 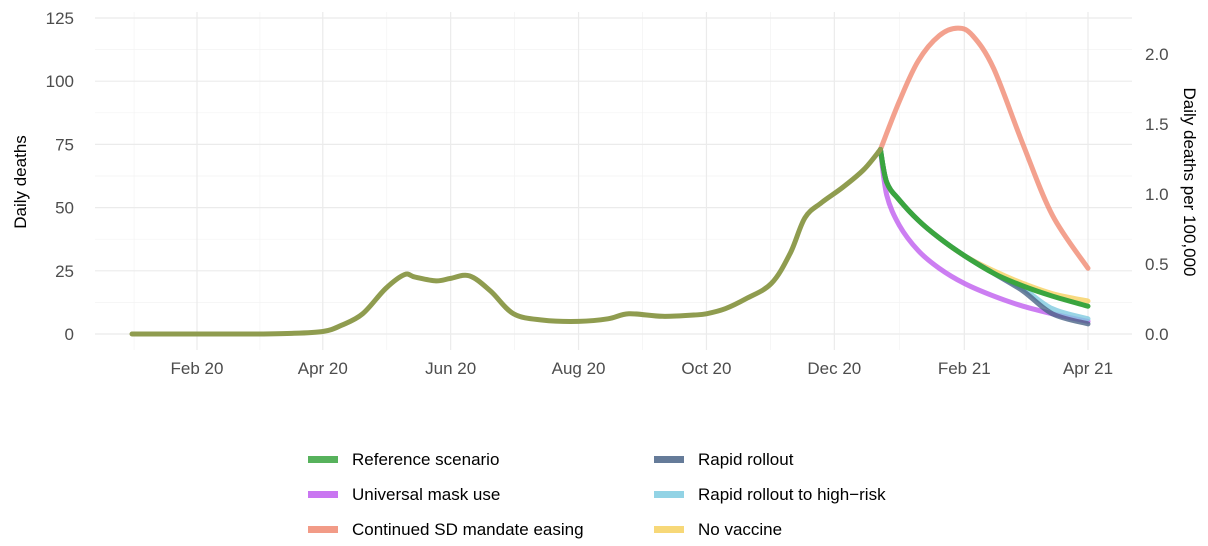 What do you see at coordinates (1157, 264) in the screenshot?
I see `y2-tick-label: 0.5` at bounding box center [1157, 264].